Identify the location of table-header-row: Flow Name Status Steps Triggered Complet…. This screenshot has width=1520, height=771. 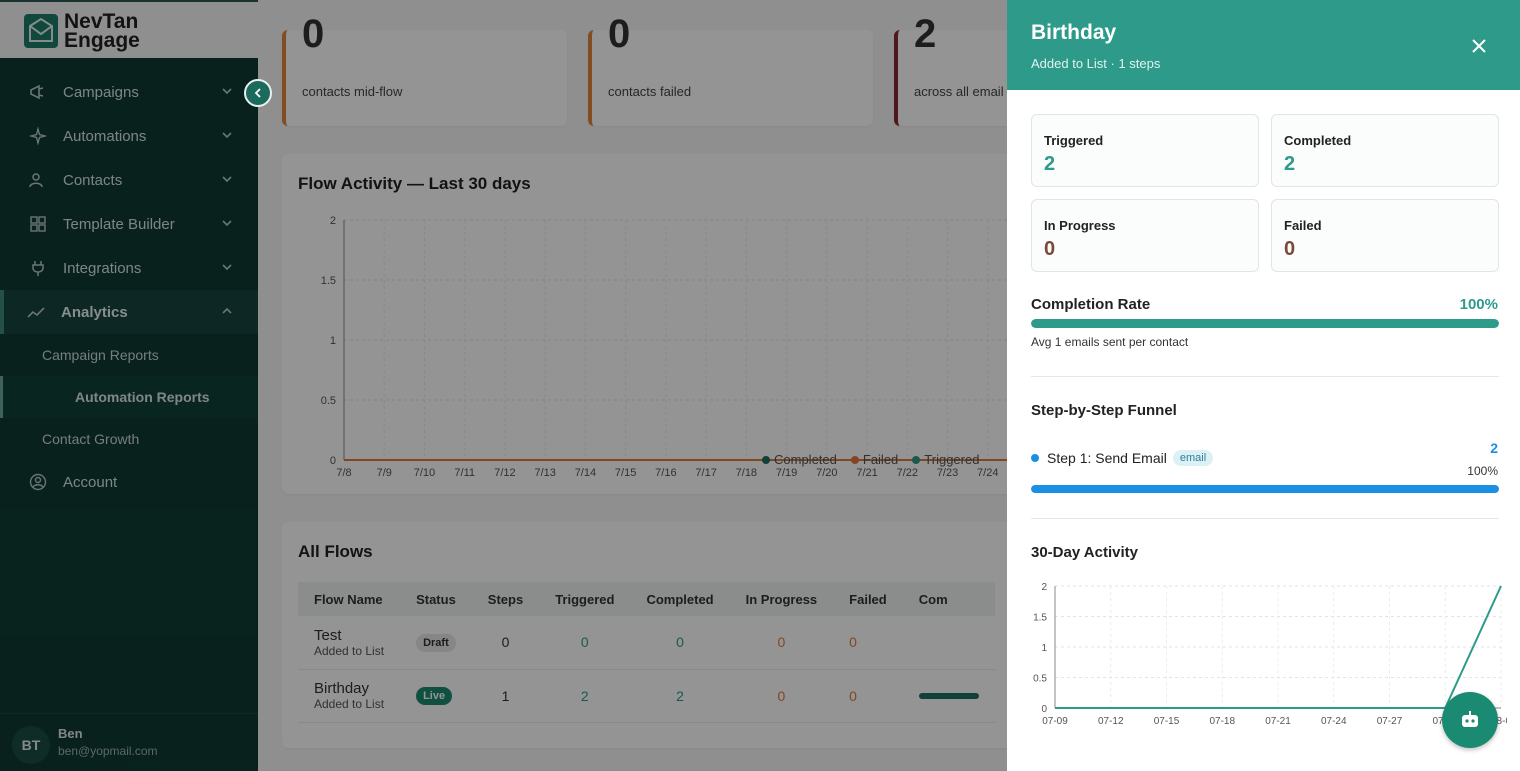
(646, 599).